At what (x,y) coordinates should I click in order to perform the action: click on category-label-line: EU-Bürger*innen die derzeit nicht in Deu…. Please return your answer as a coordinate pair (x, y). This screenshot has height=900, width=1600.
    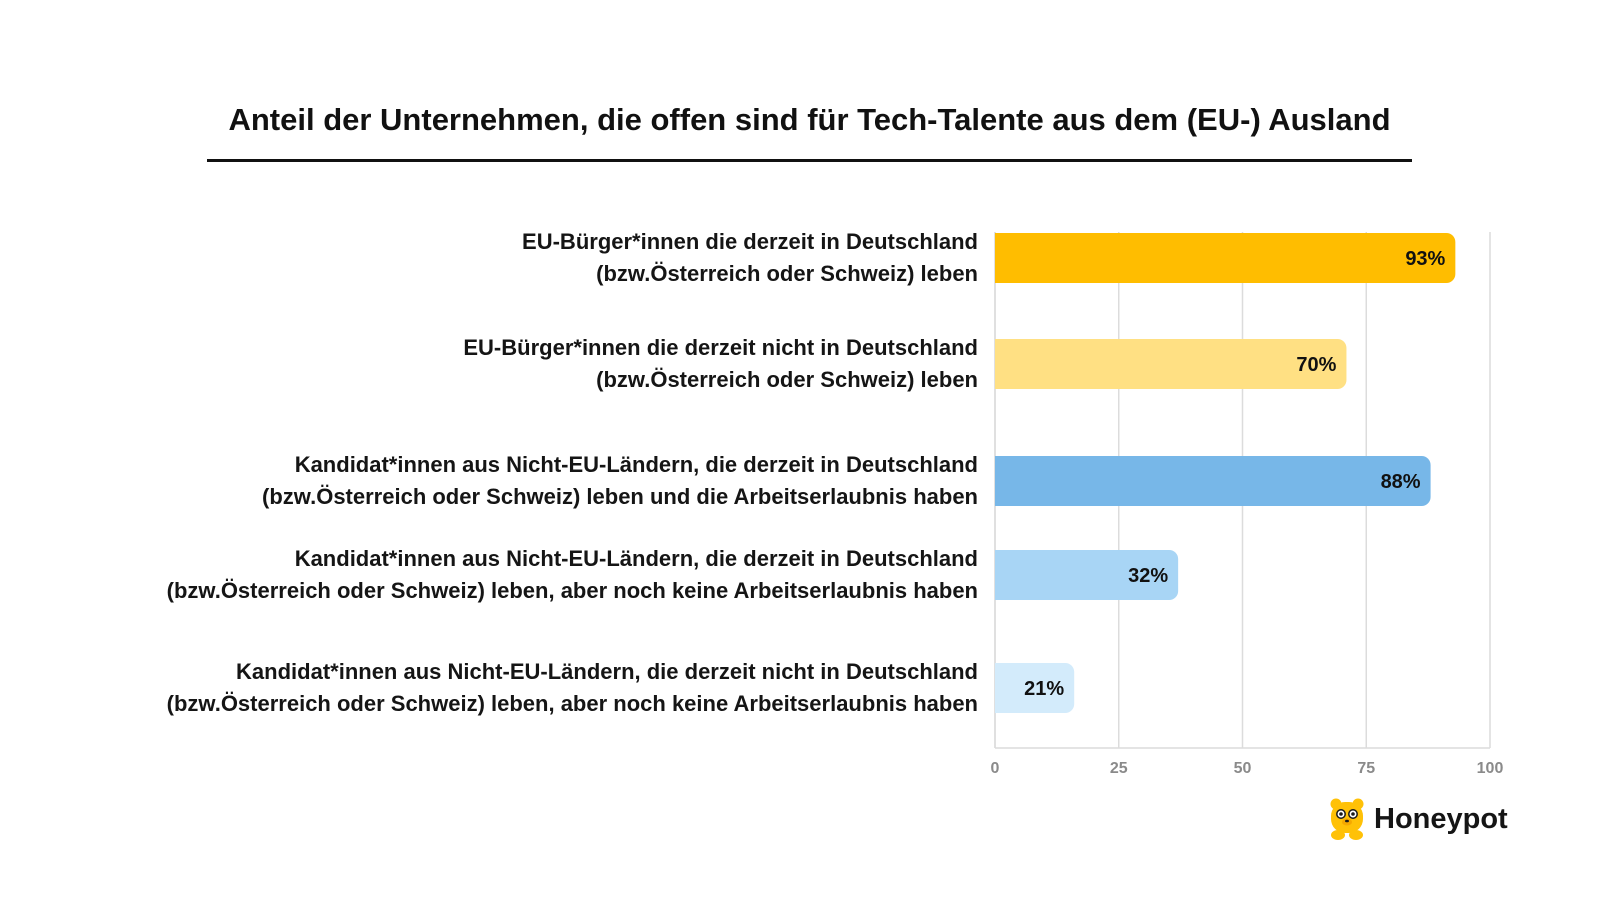
    Looking at the image, I should click on (720, 347).